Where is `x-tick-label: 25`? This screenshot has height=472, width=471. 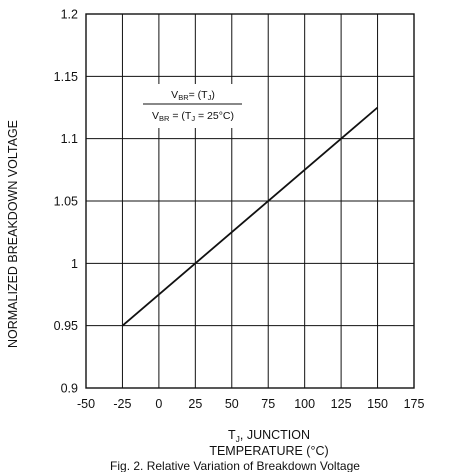
x-tick-label: 25 is located at coordinates (195, 404).